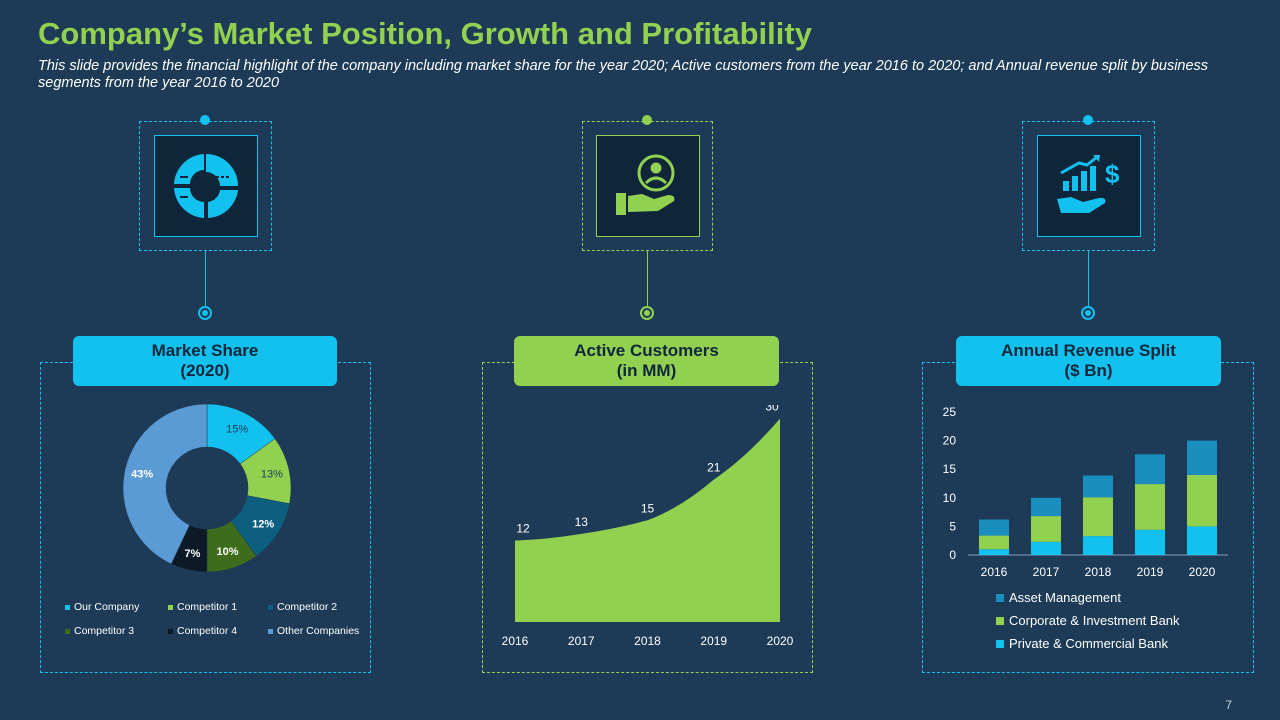 This screenshot has width=1280, height=720. Describe the element at coordinates (1094, 620) in the screenshot. I see `legend-label: Corporate & Investment Bank` at that location.